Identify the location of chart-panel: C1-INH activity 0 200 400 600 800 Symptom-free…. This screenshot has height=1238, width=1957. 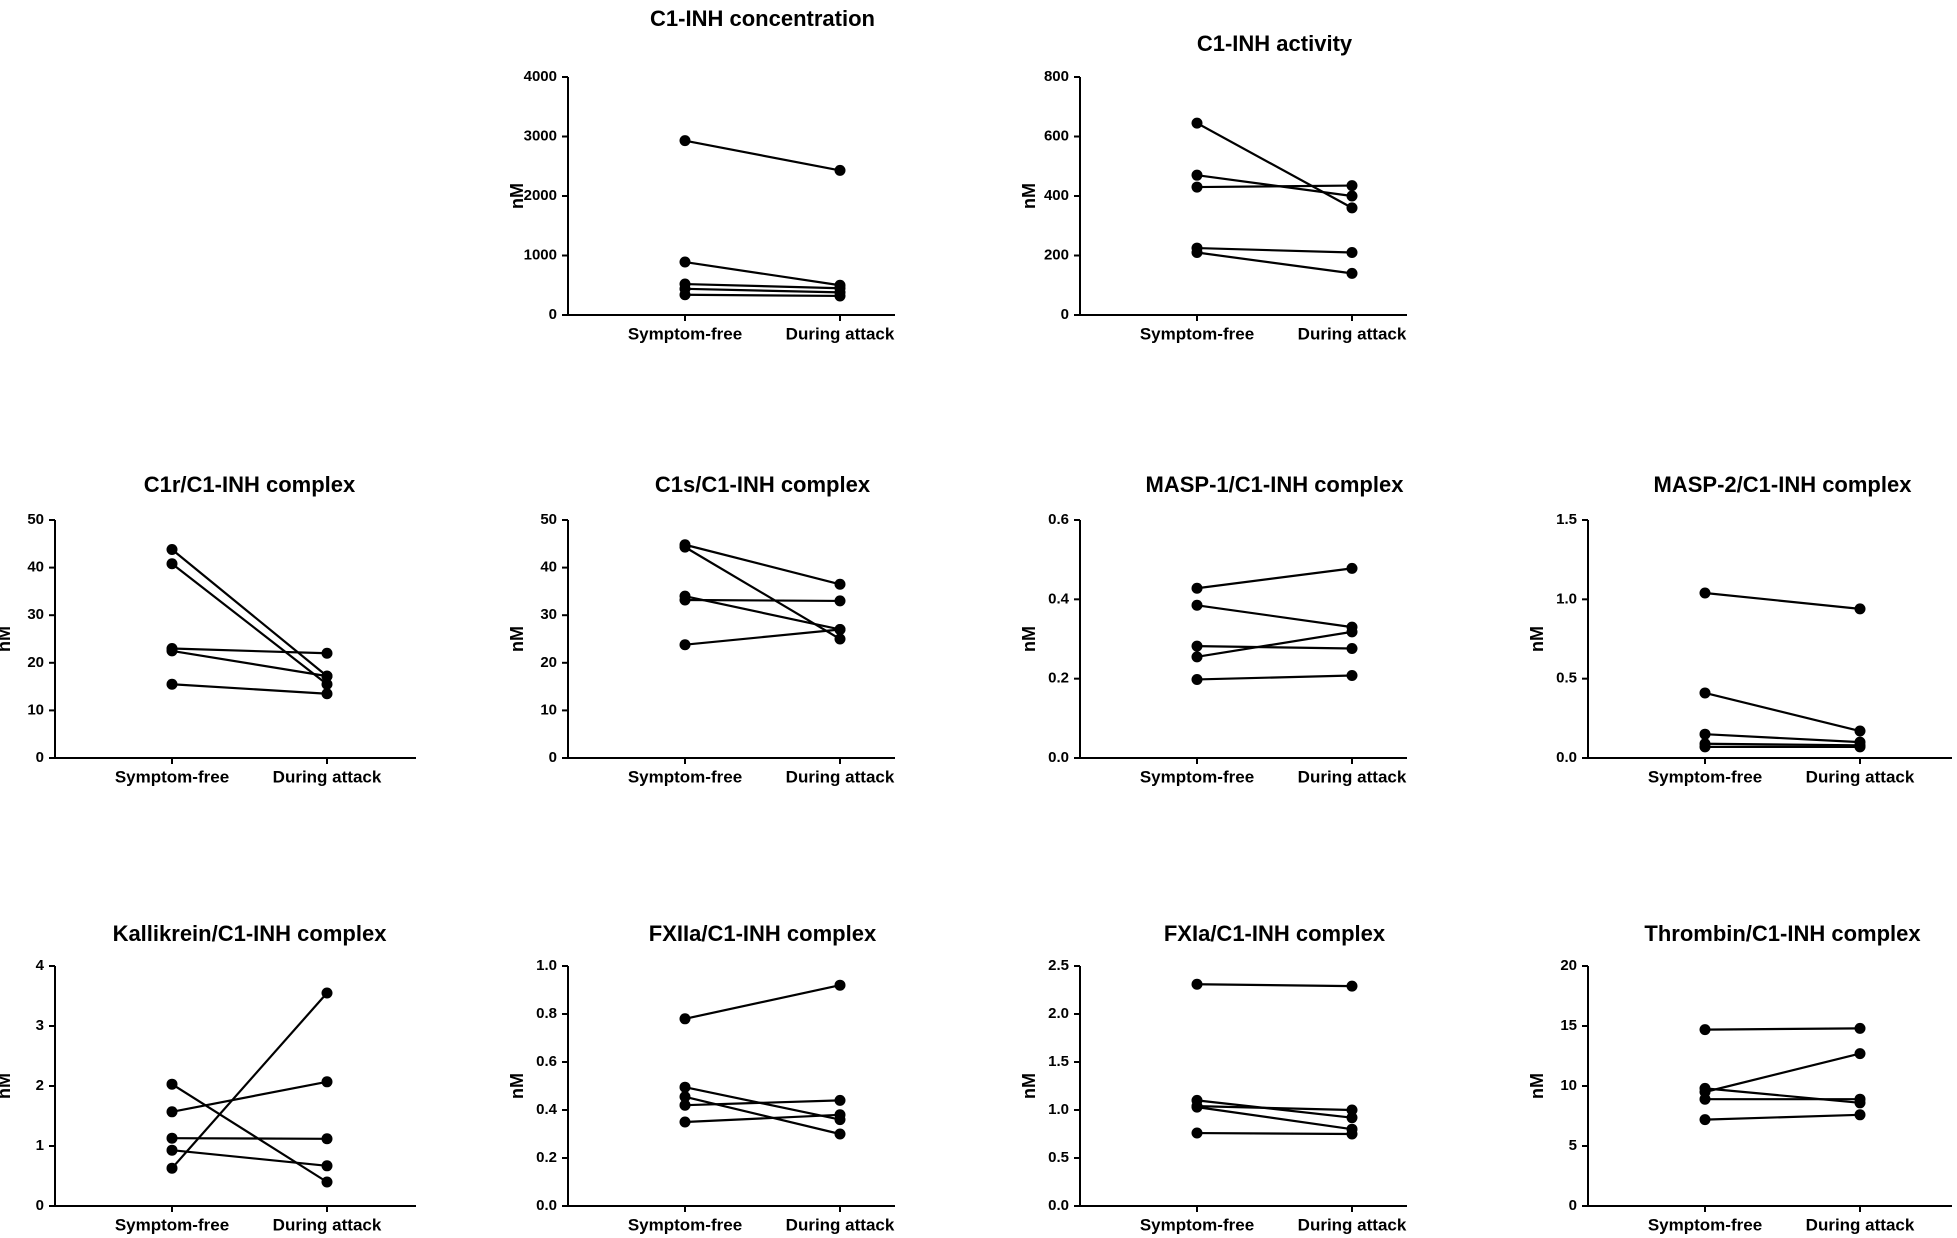
(1213, 187).